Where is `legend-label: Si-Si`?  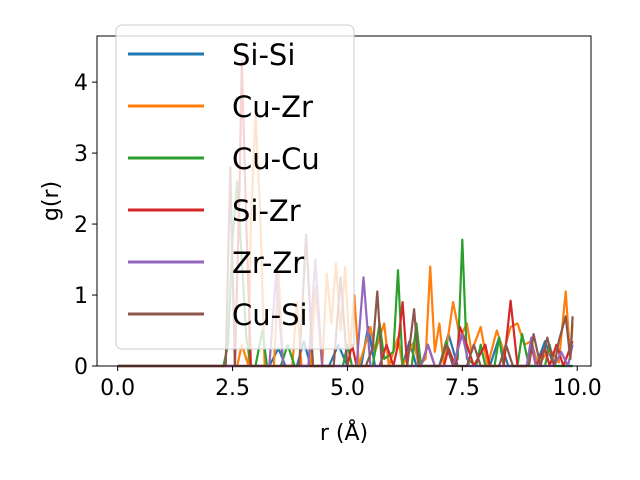
legend-label: Si-Si is located at coordinates (263, 55).